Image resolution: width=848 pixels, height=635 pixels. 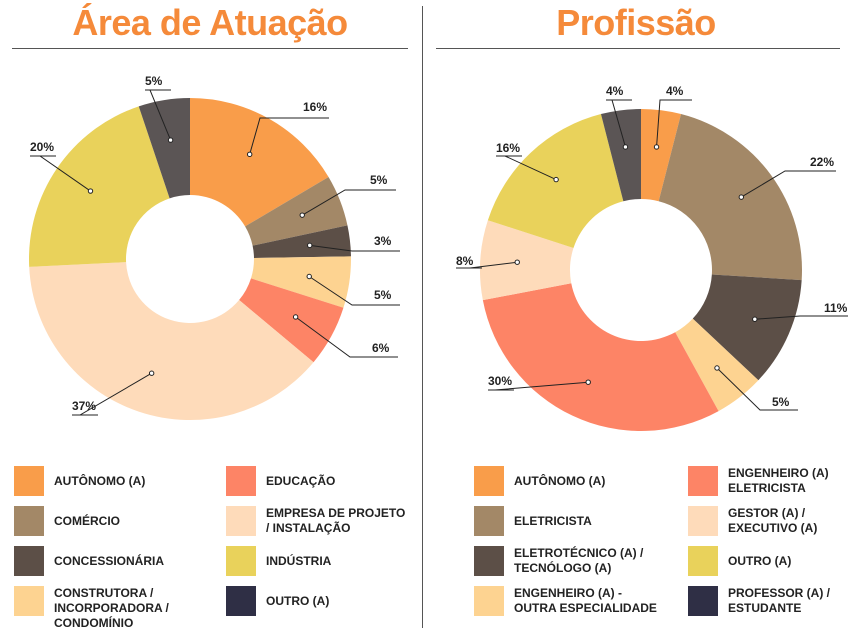 I want to click on legend-label: EDUCAÇÃO, so click(x=301, y=480).